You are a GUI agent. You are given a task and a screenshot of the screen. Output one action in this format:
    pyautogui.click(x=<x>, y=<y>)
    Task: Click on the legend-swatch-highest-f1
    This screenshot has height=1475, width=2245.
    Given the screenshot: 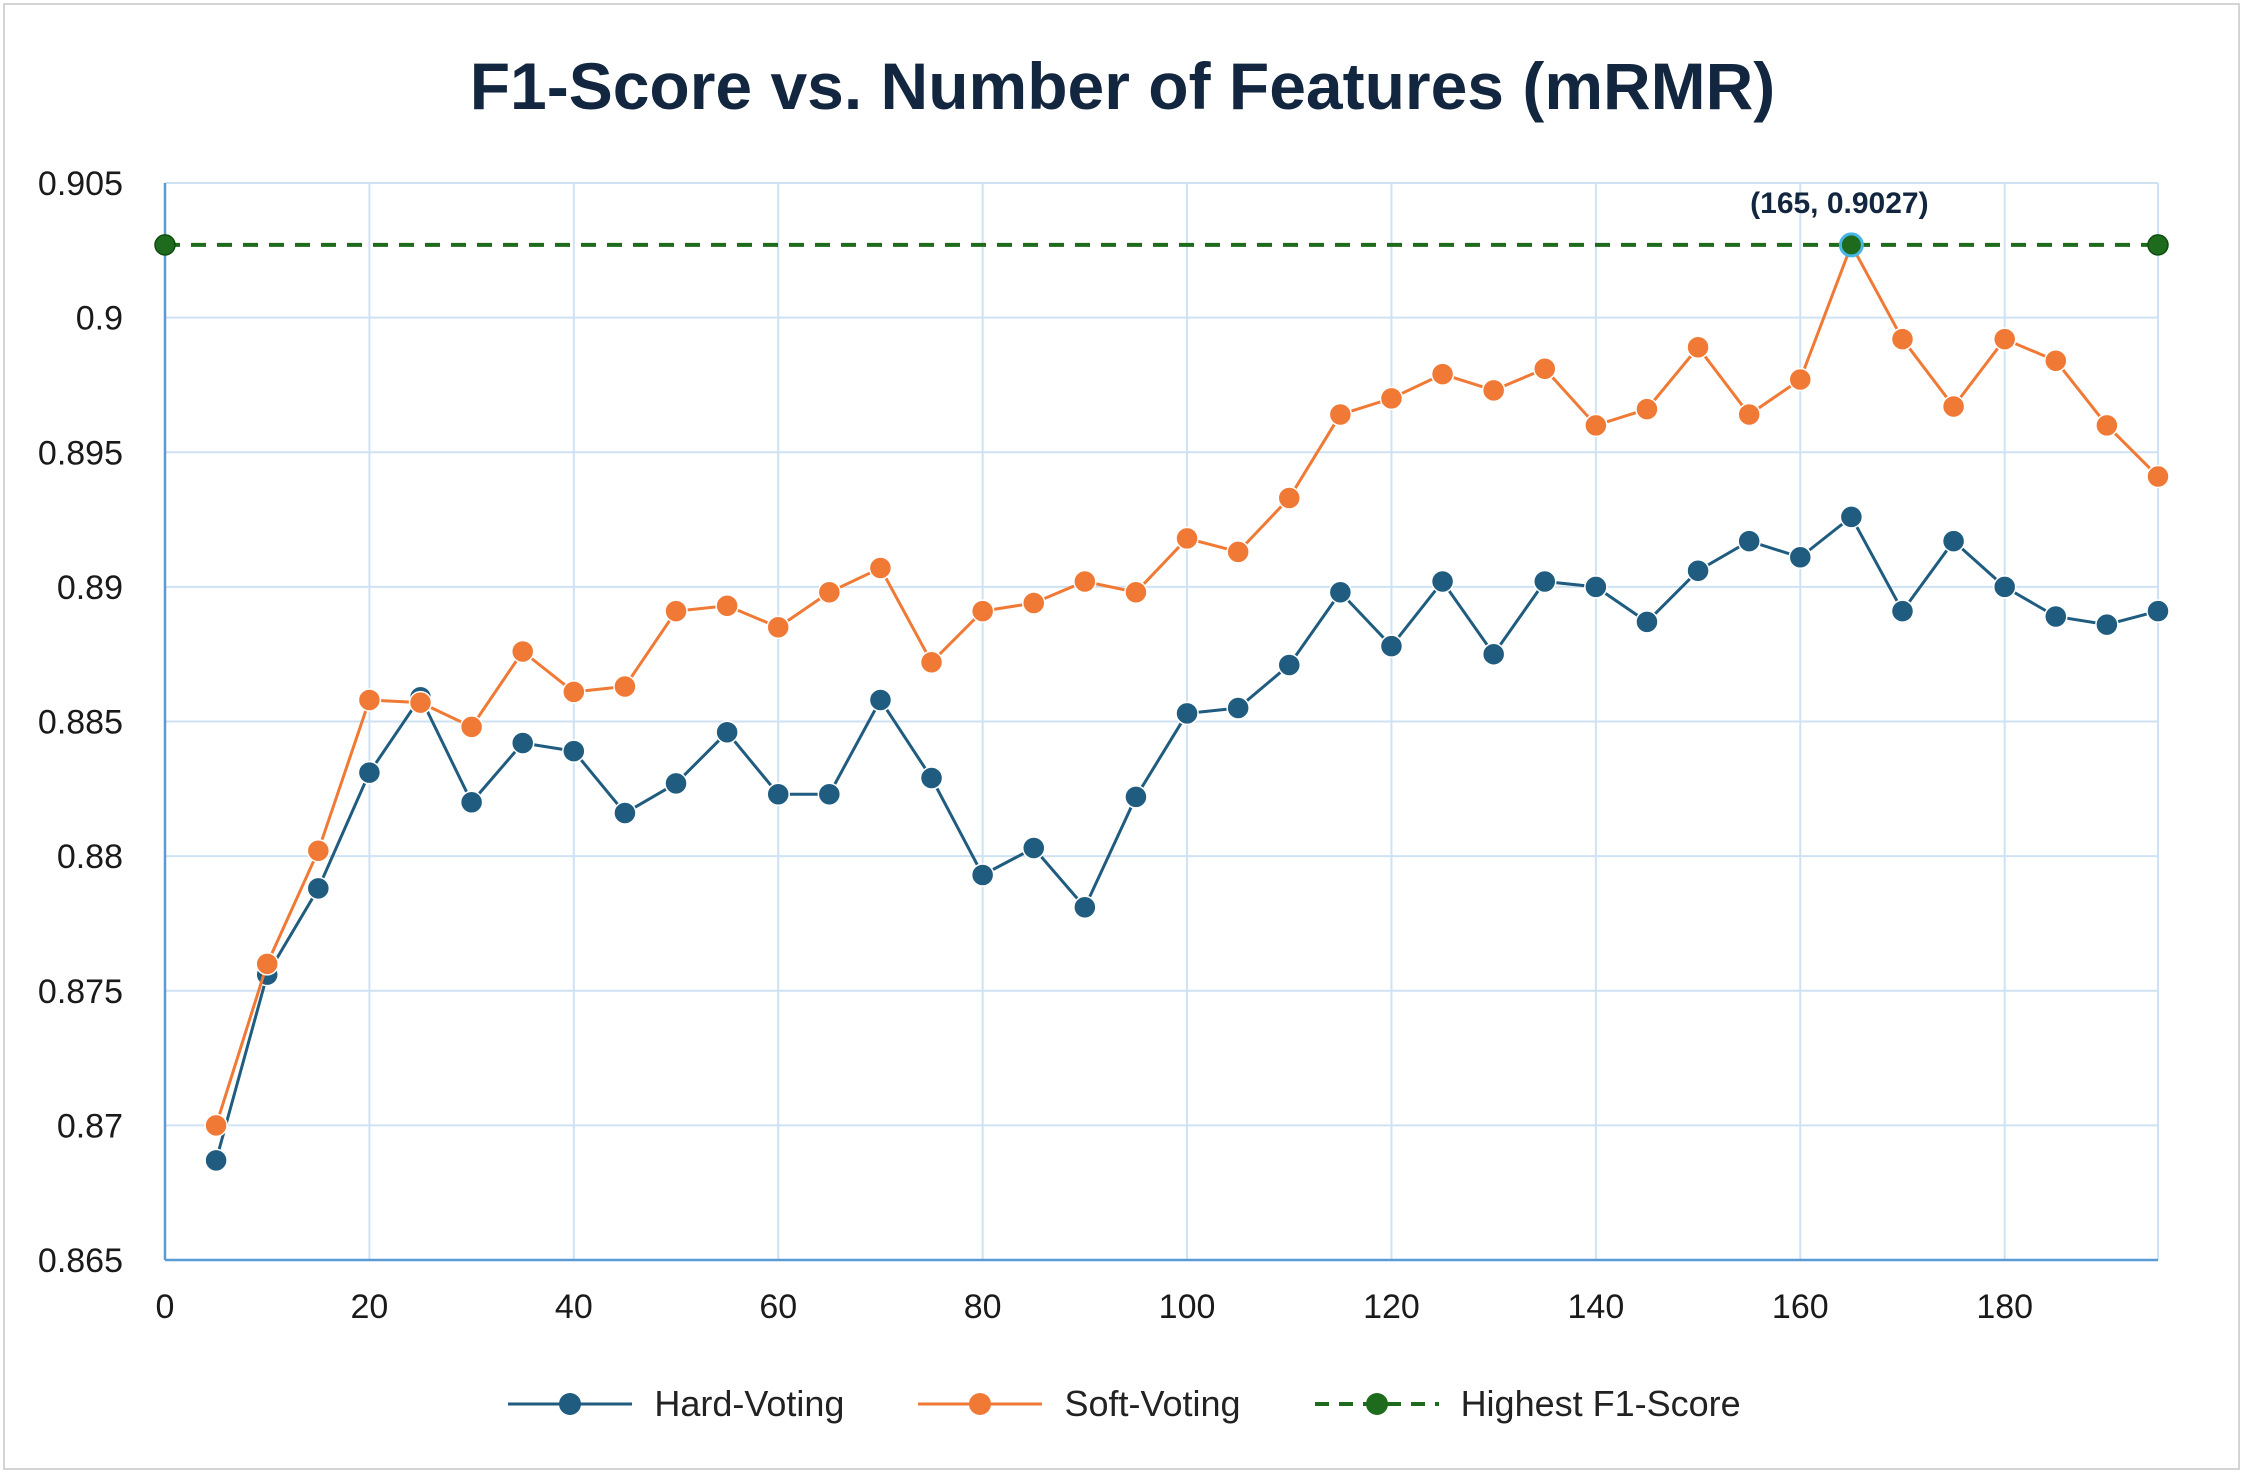 What is the action you would take?
    pyautogui.click(x=1376, y=1404)
    